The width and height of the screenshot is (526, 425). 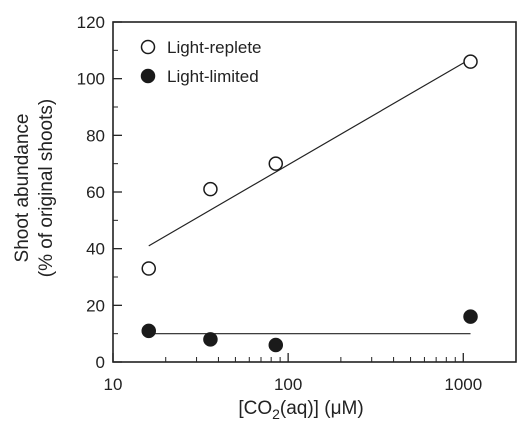 What do you see at coordinates (213, 76) in the screenshot?
I see `legend-label: Light-limited` at bounding box center [213, 76].